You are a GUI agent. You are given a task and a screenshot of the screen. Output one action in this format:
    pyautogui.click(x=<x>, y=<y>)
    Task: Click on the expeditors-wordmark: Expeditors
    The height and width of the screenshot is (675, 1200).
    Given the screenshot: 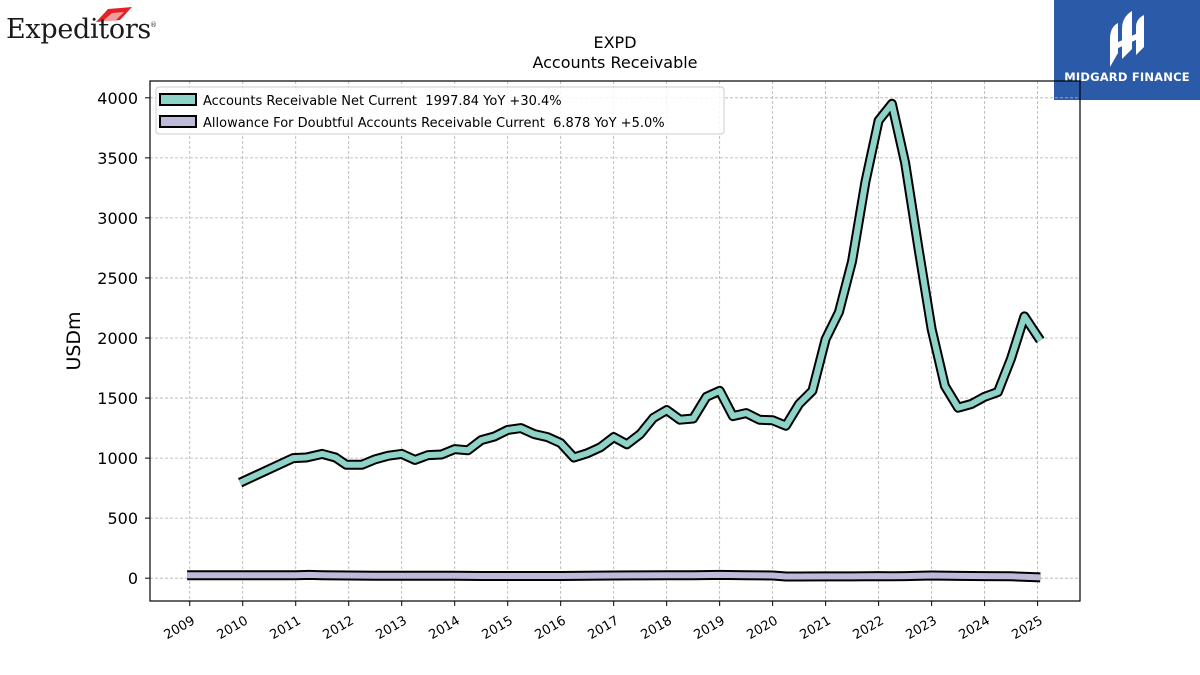 What is the action you would take?
    pyautogui.click(x=78, y=29)
    